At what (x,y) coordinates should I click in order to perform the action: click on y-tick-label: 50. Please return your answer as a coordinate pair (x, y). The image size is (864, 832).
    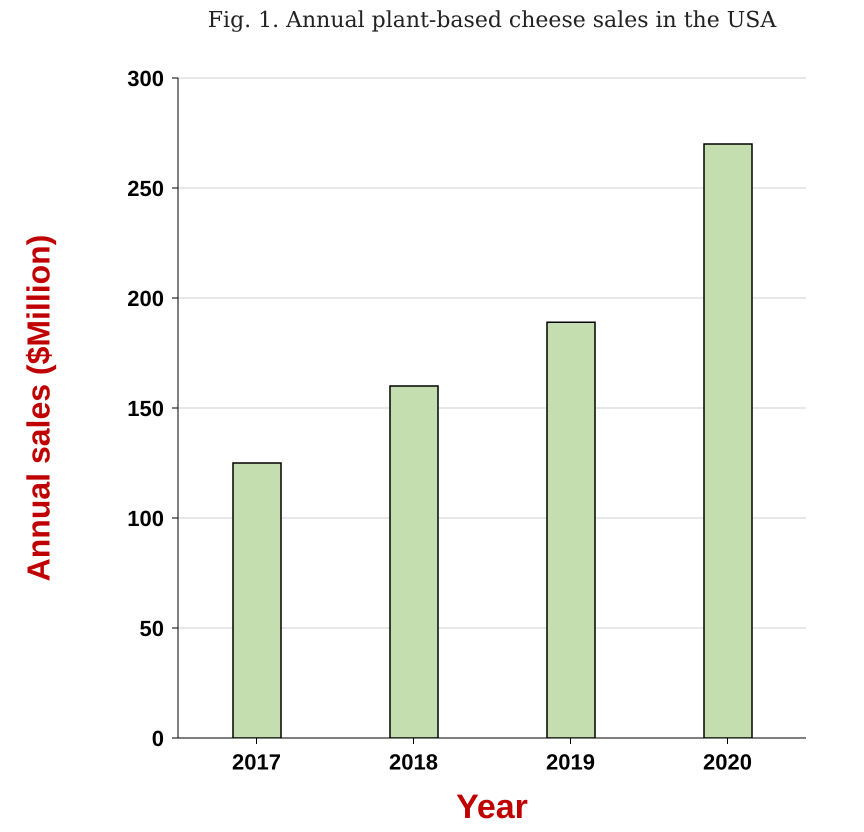
    Looking at the image, I should click on (152, 628).